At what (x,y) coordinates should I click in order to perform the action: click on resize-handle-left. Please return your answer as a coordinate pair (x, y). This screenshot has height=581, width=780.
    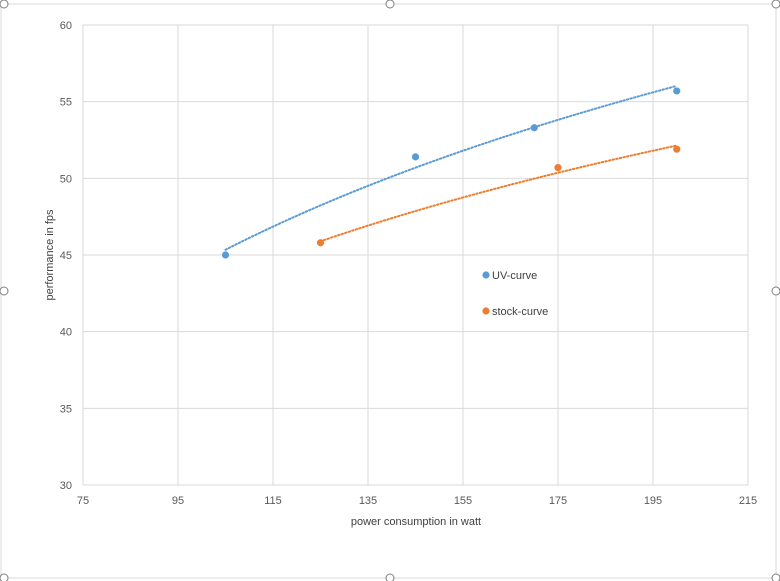
    Looking at the image, I should click on (4, 291).